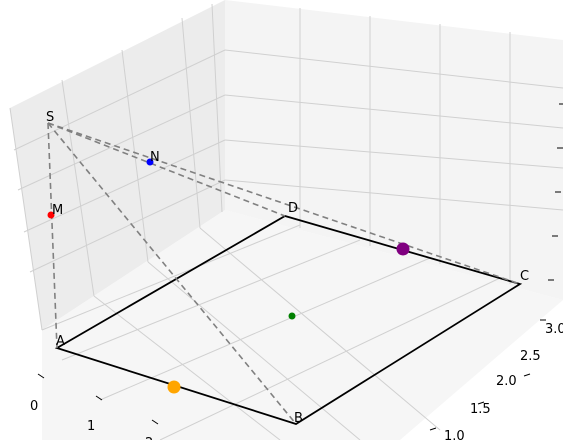 This screenshot has width=563, height=440. I want to click on x-tick-2: 2, so click(149, 438).